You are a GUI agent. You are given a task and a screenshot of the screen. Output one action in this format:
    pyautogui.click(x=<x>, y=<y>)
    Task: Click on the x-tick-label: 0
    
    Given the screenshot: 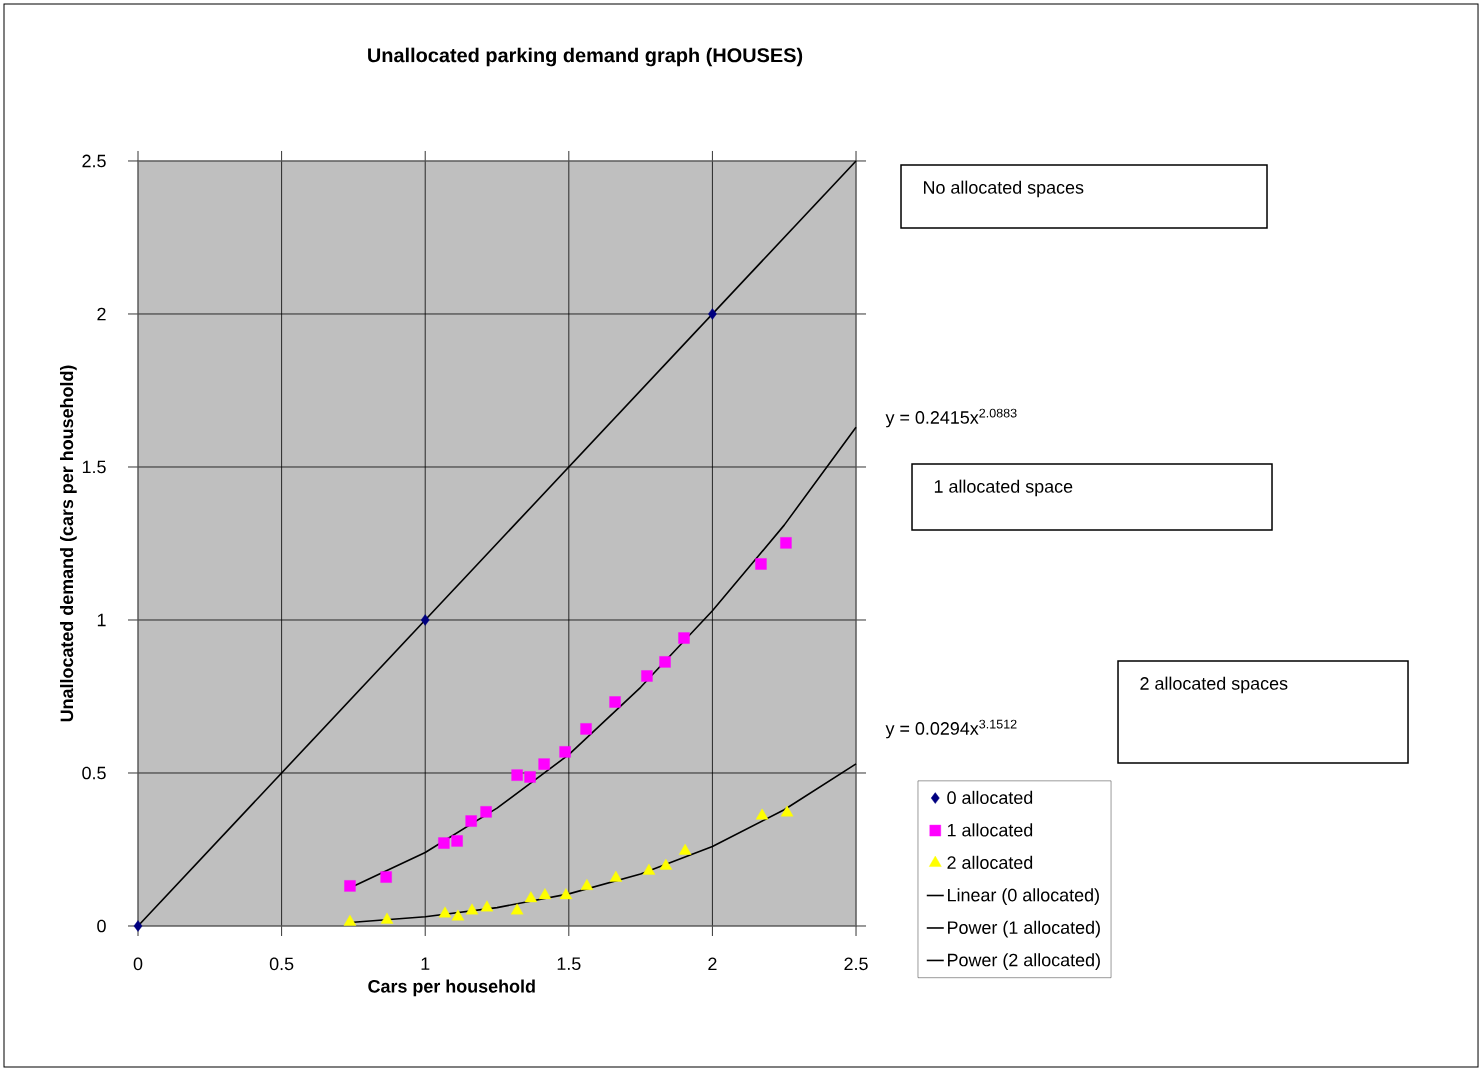 What is the action you would take?
    pyautogui.click(x=138, y=964)
    